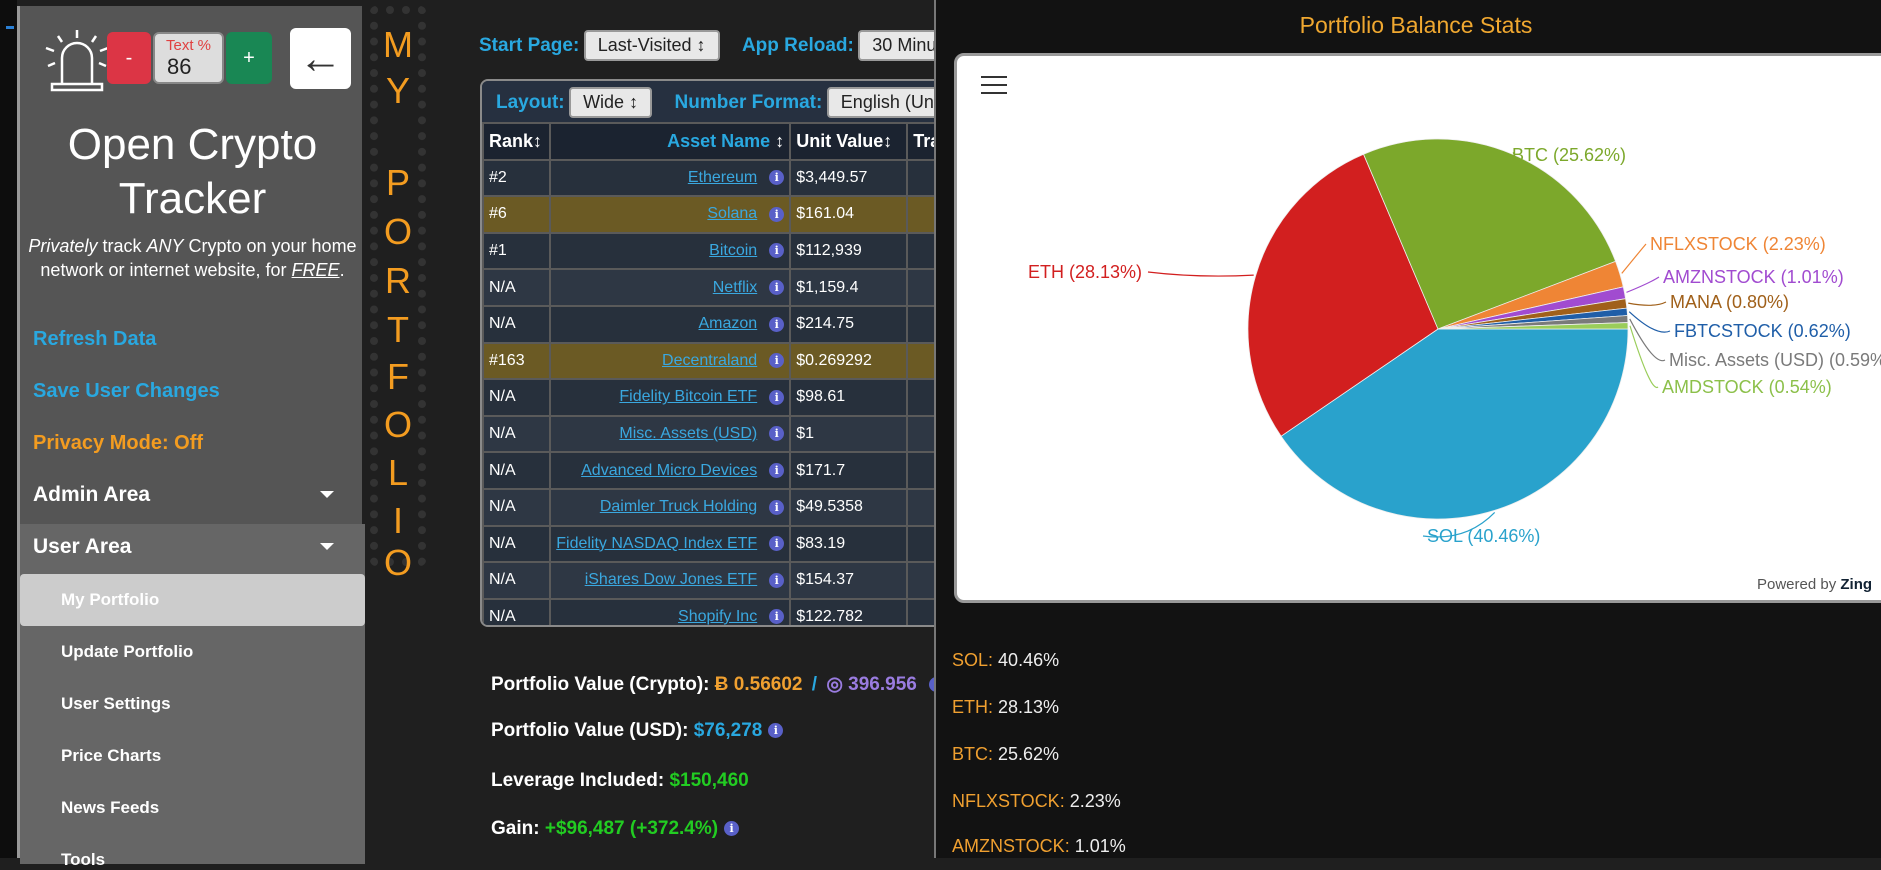 This screenshot has width=1881, height=870. Describe the element at coordinates (83, 859) in the screenshot. I see `sidebar-item-tools: Tools` at that location.